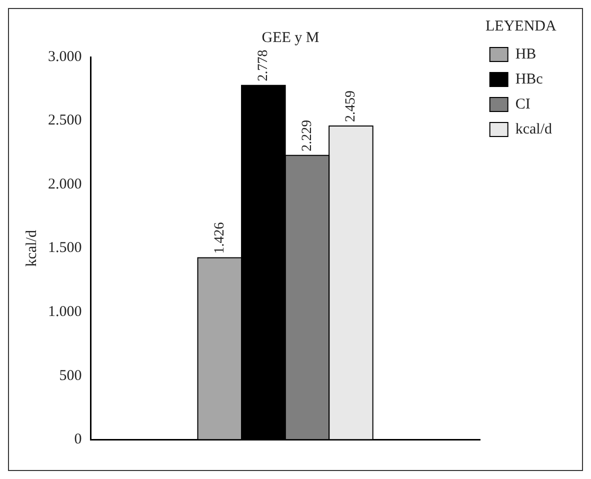 The image size is (591, 479). I want to click on y-tick-label: 0, so click(78, 440).